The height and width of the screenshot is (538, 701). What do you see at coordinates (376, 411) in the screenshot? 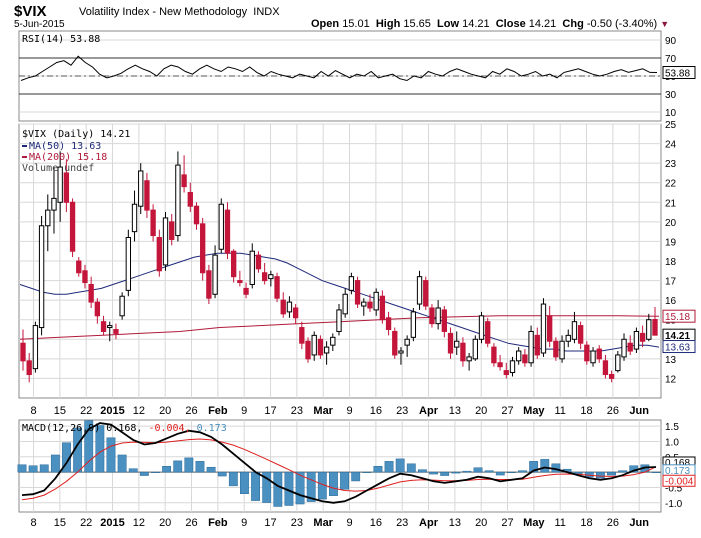
I see `x-tick-label: 16` at bounding box center [376, 411].